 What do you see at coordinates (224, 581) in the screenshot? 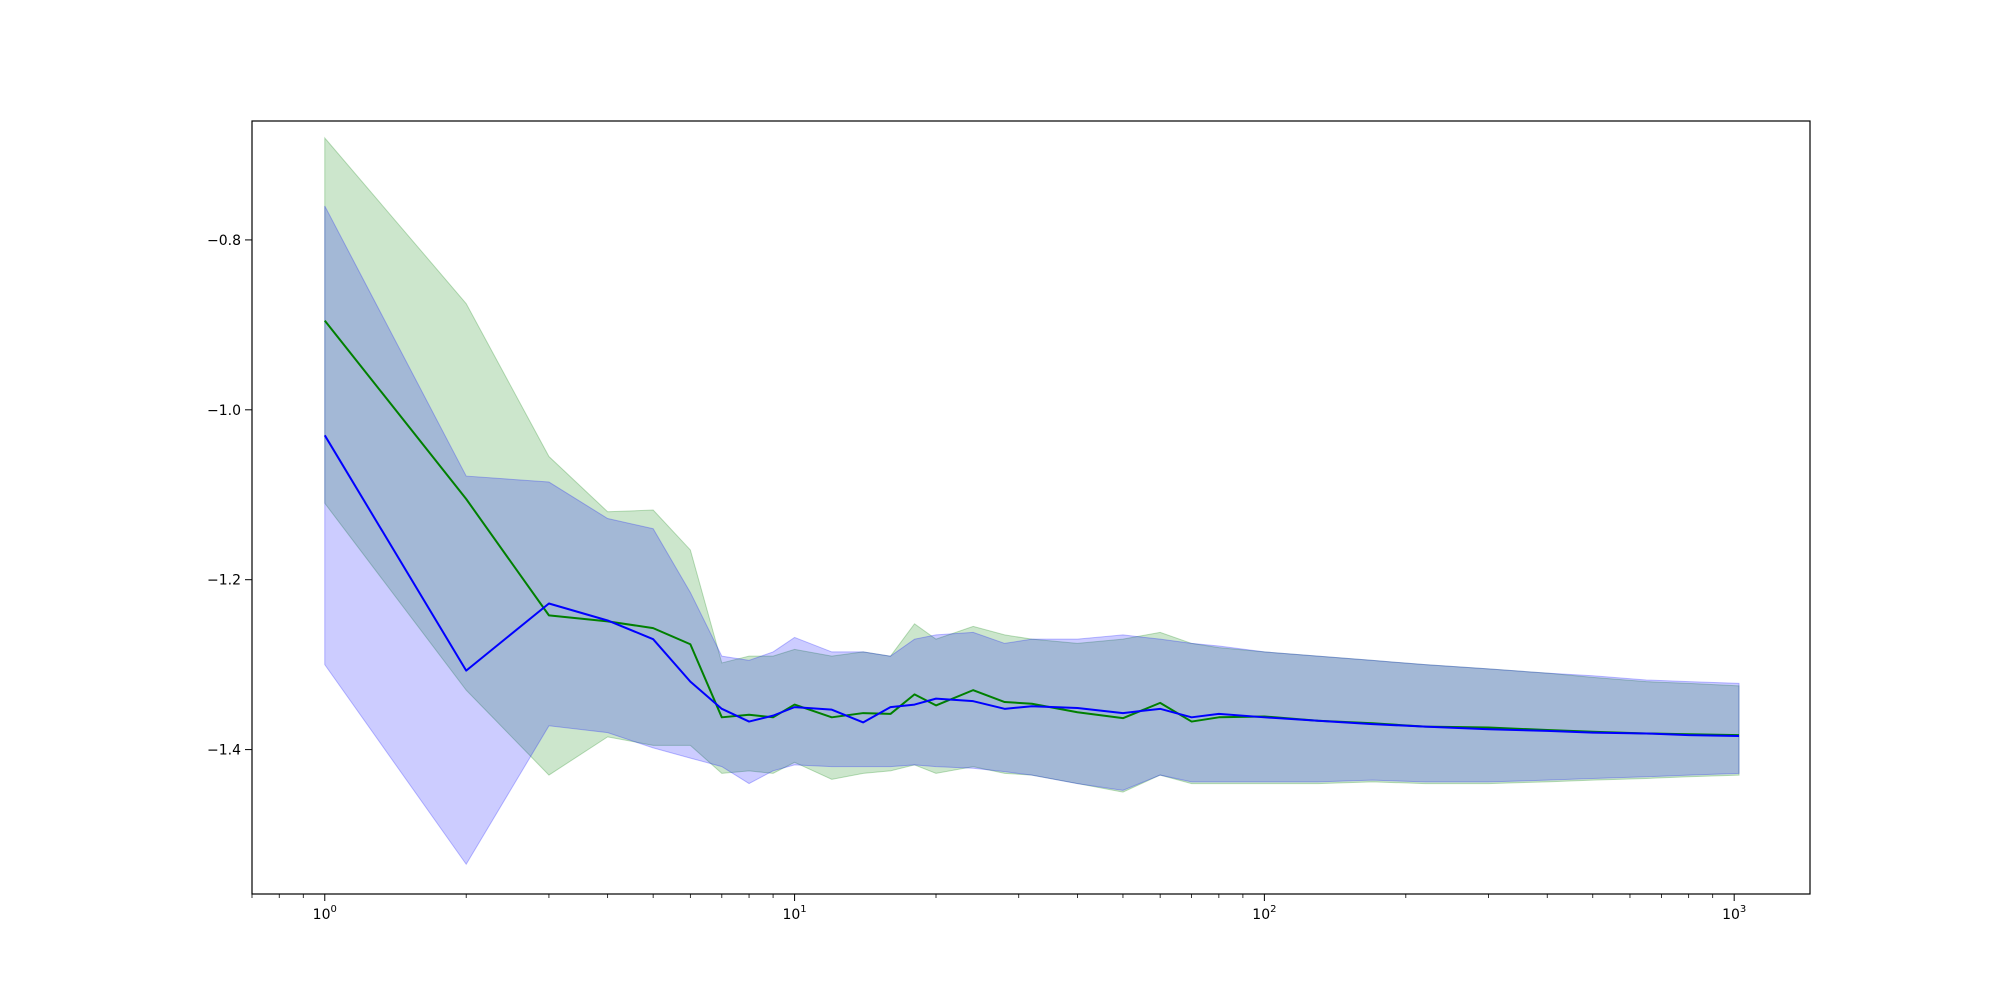
I see `y-tick-label: −1.2` at bounding box center [224, 581].